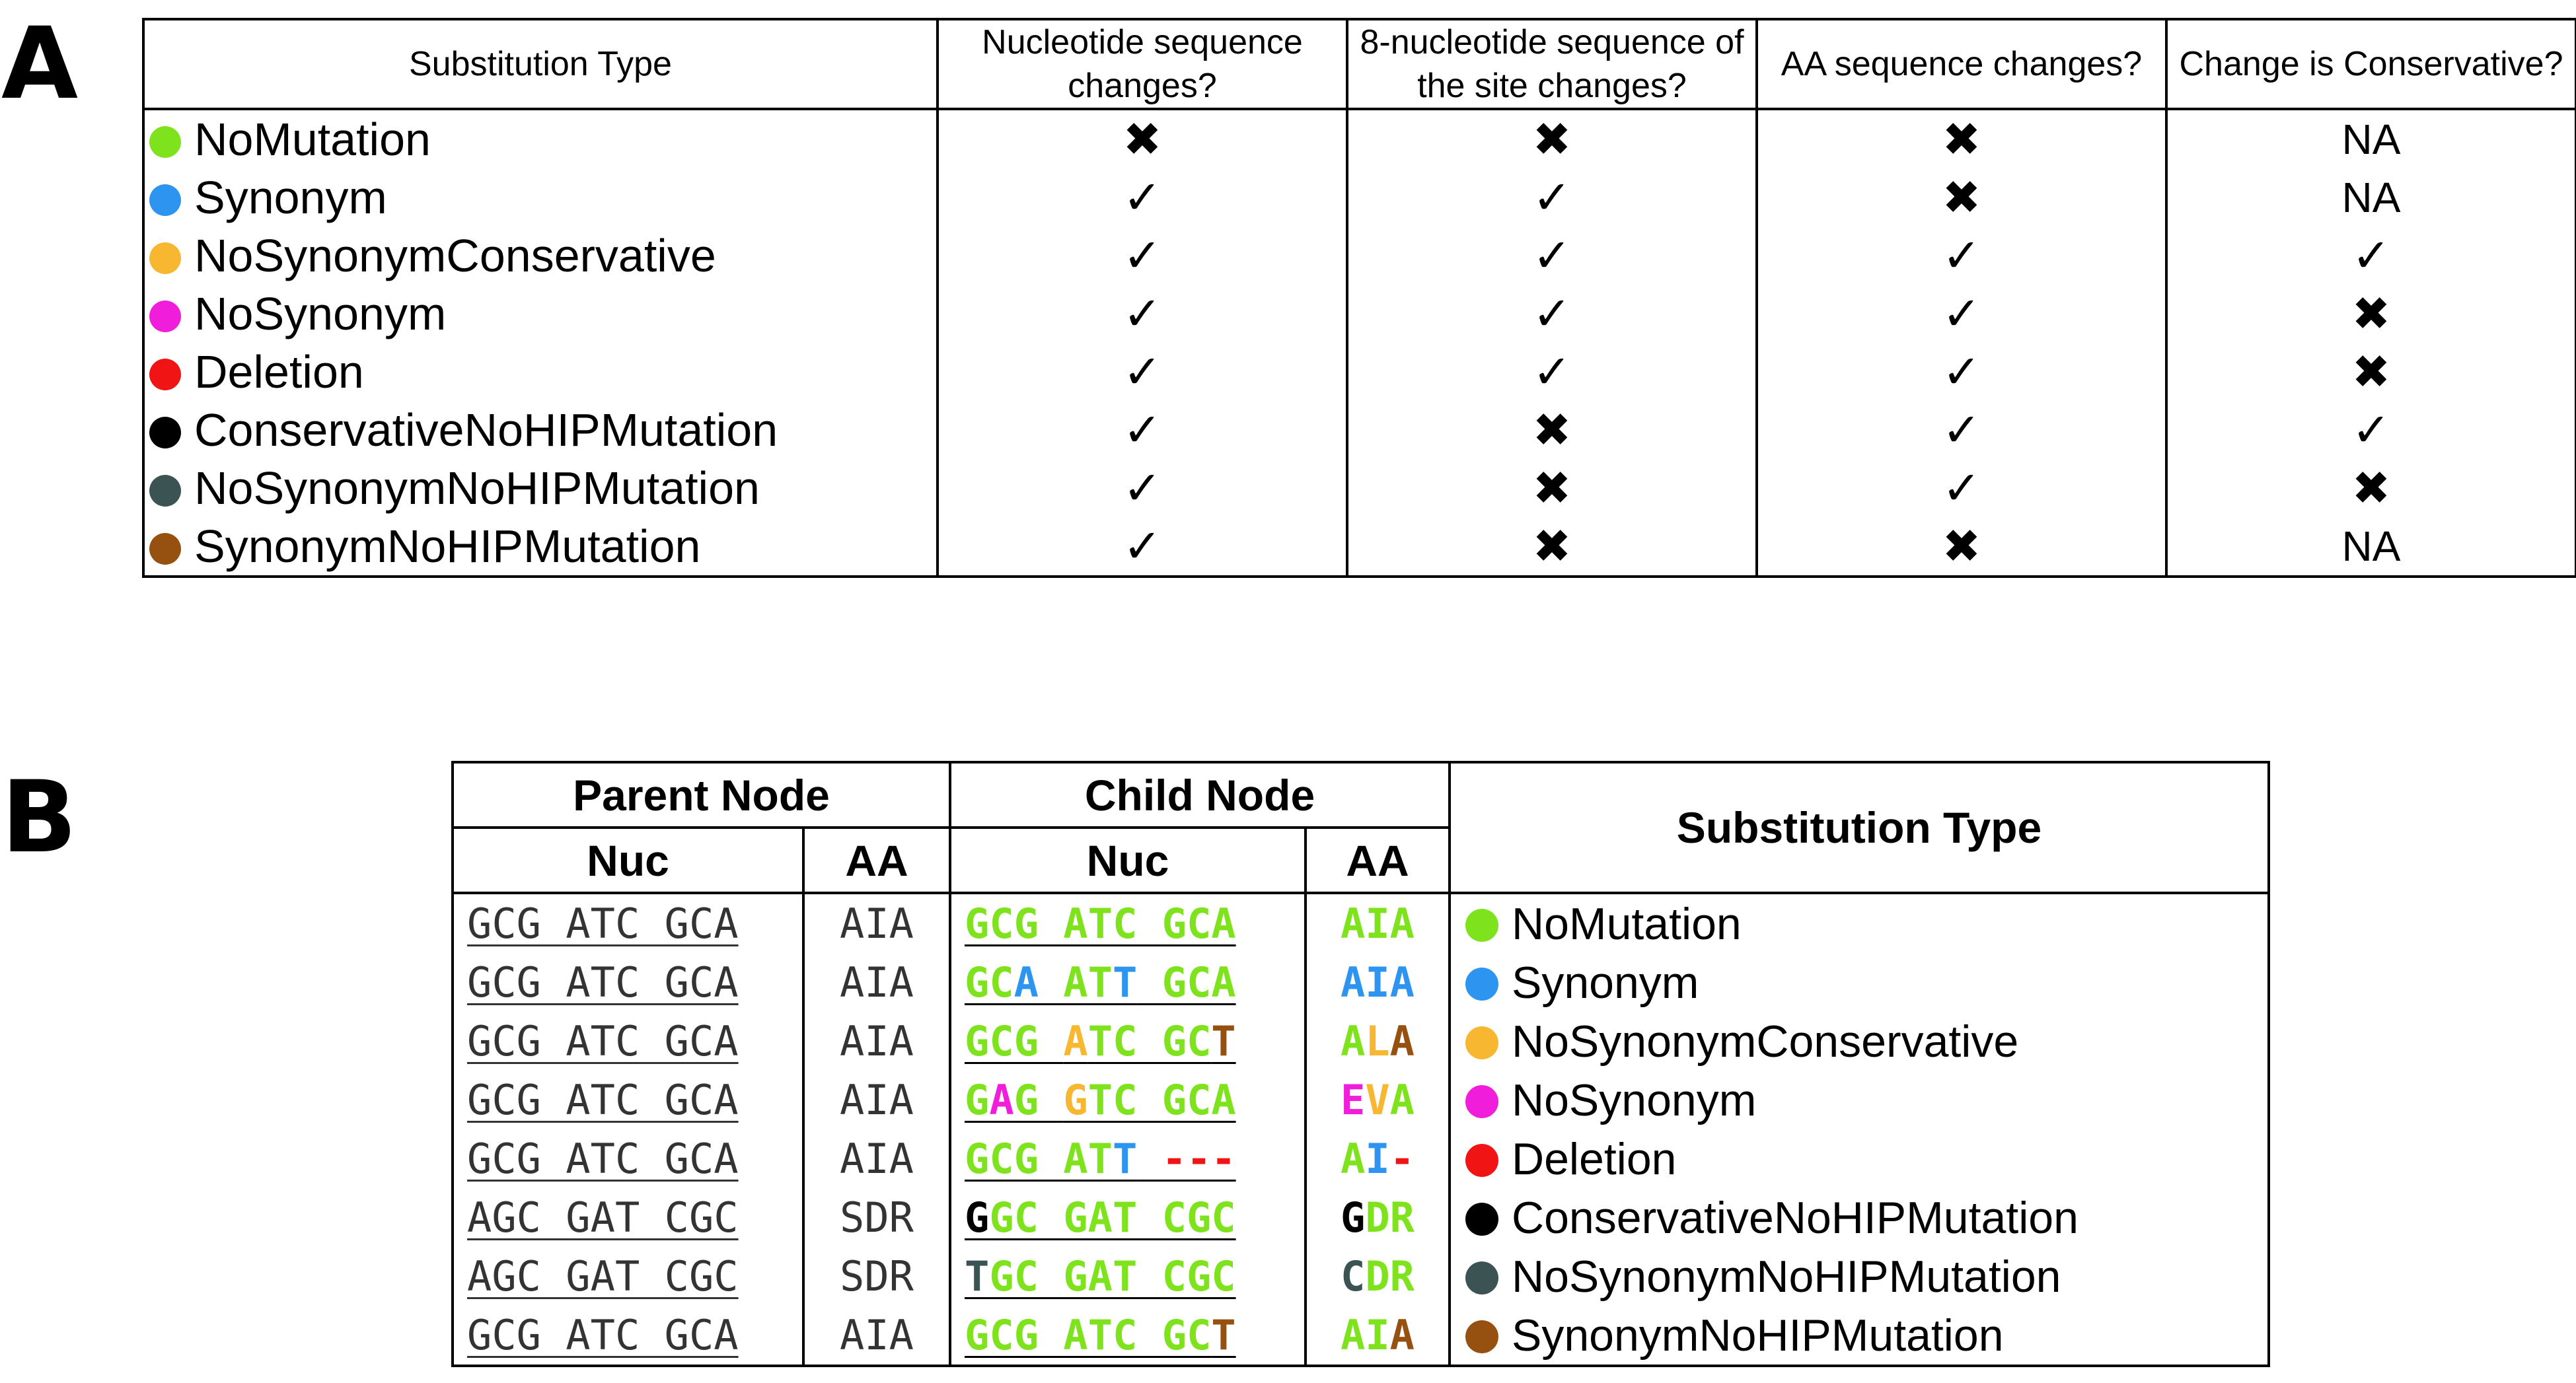 This screenshot has width=2576, height=1383. Describe the element at coordinates (1402, 1159) in the screenshot. I see `aa-segment: -` at that location.